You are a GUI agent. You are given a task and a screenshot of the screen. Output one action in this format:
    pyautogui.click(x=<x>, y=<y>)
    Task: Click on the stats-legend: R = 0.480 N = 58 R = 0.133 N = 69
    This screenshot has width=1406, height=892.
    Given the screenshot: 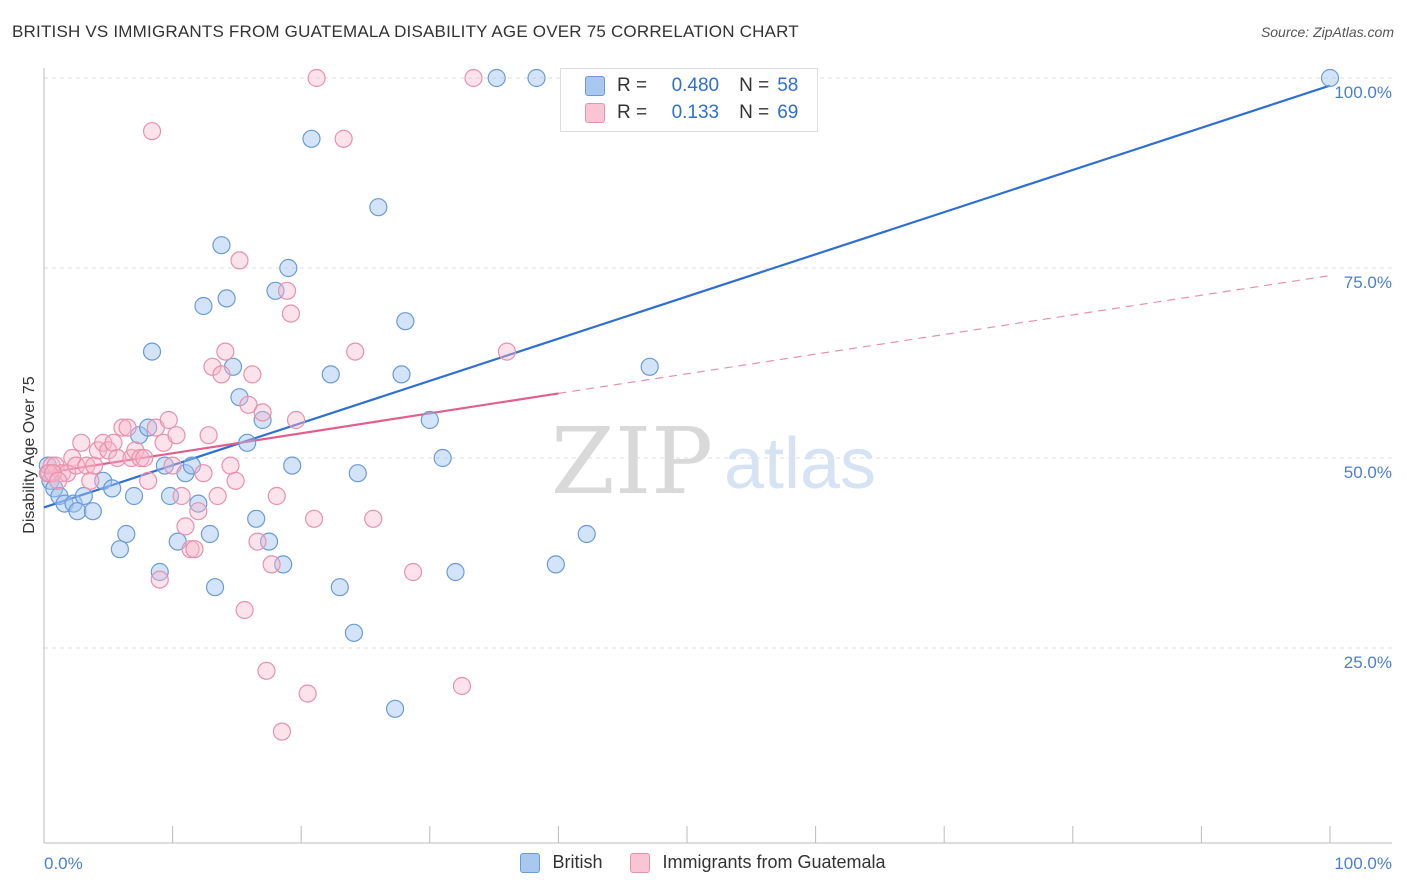 What is the action you would take?
    pyautogui.click(x=689, y=100)
    